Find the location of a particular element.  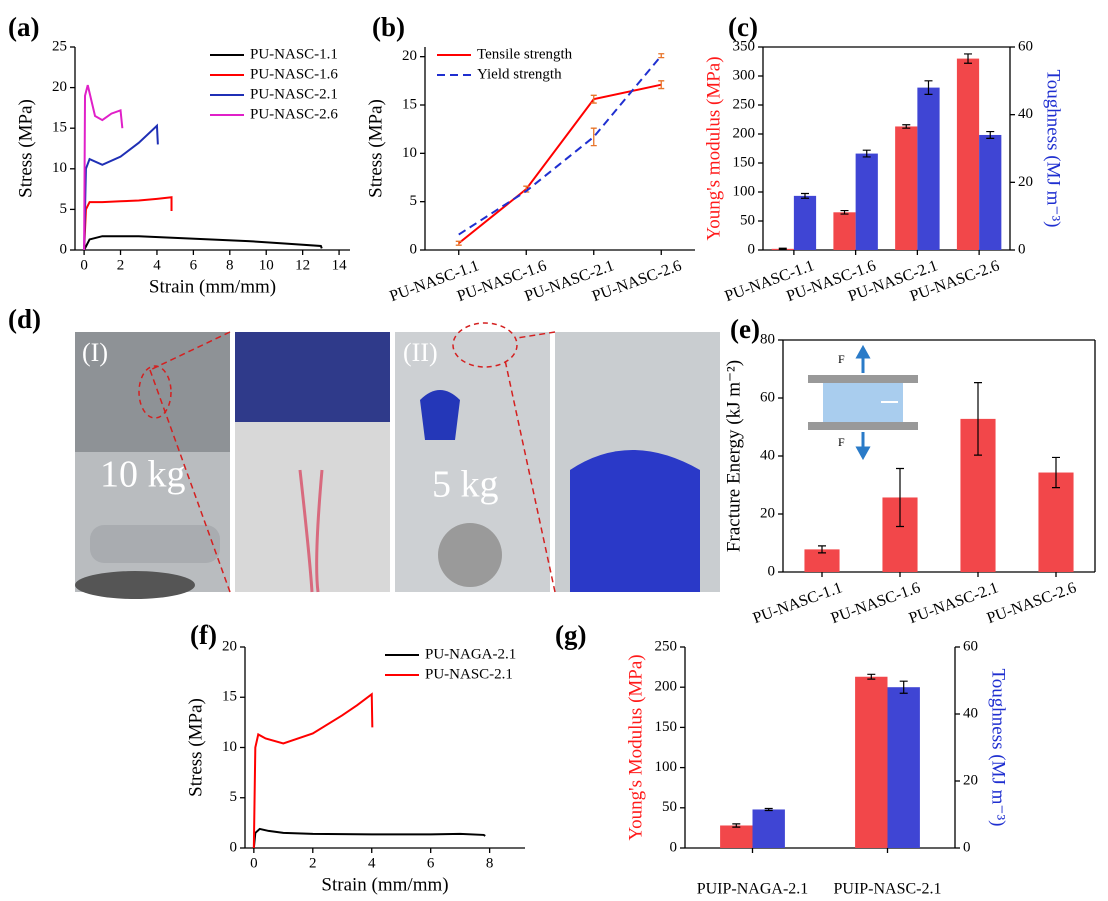

legend-label: PU-NASC-2.6 is located at coordinates (294, 114).